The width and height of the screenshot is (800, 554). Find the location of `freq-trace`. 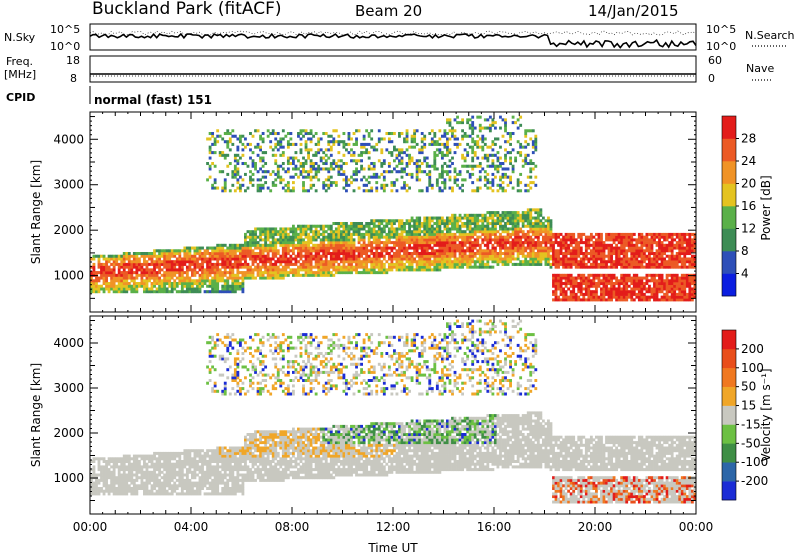

freq-trace is located at coordinates (431, 77).